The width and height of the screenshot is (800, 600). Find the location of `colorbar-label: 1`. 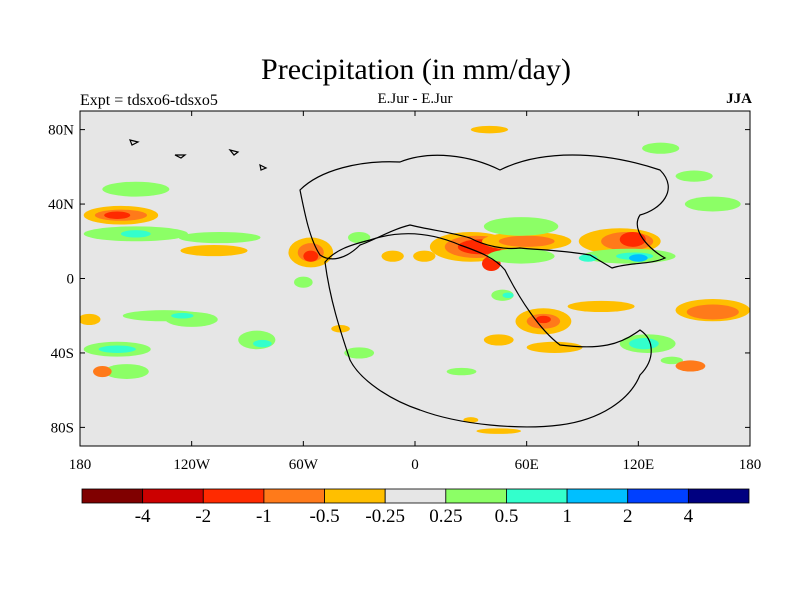

colorbar-label: 1 is located at coordinates (567, 516).